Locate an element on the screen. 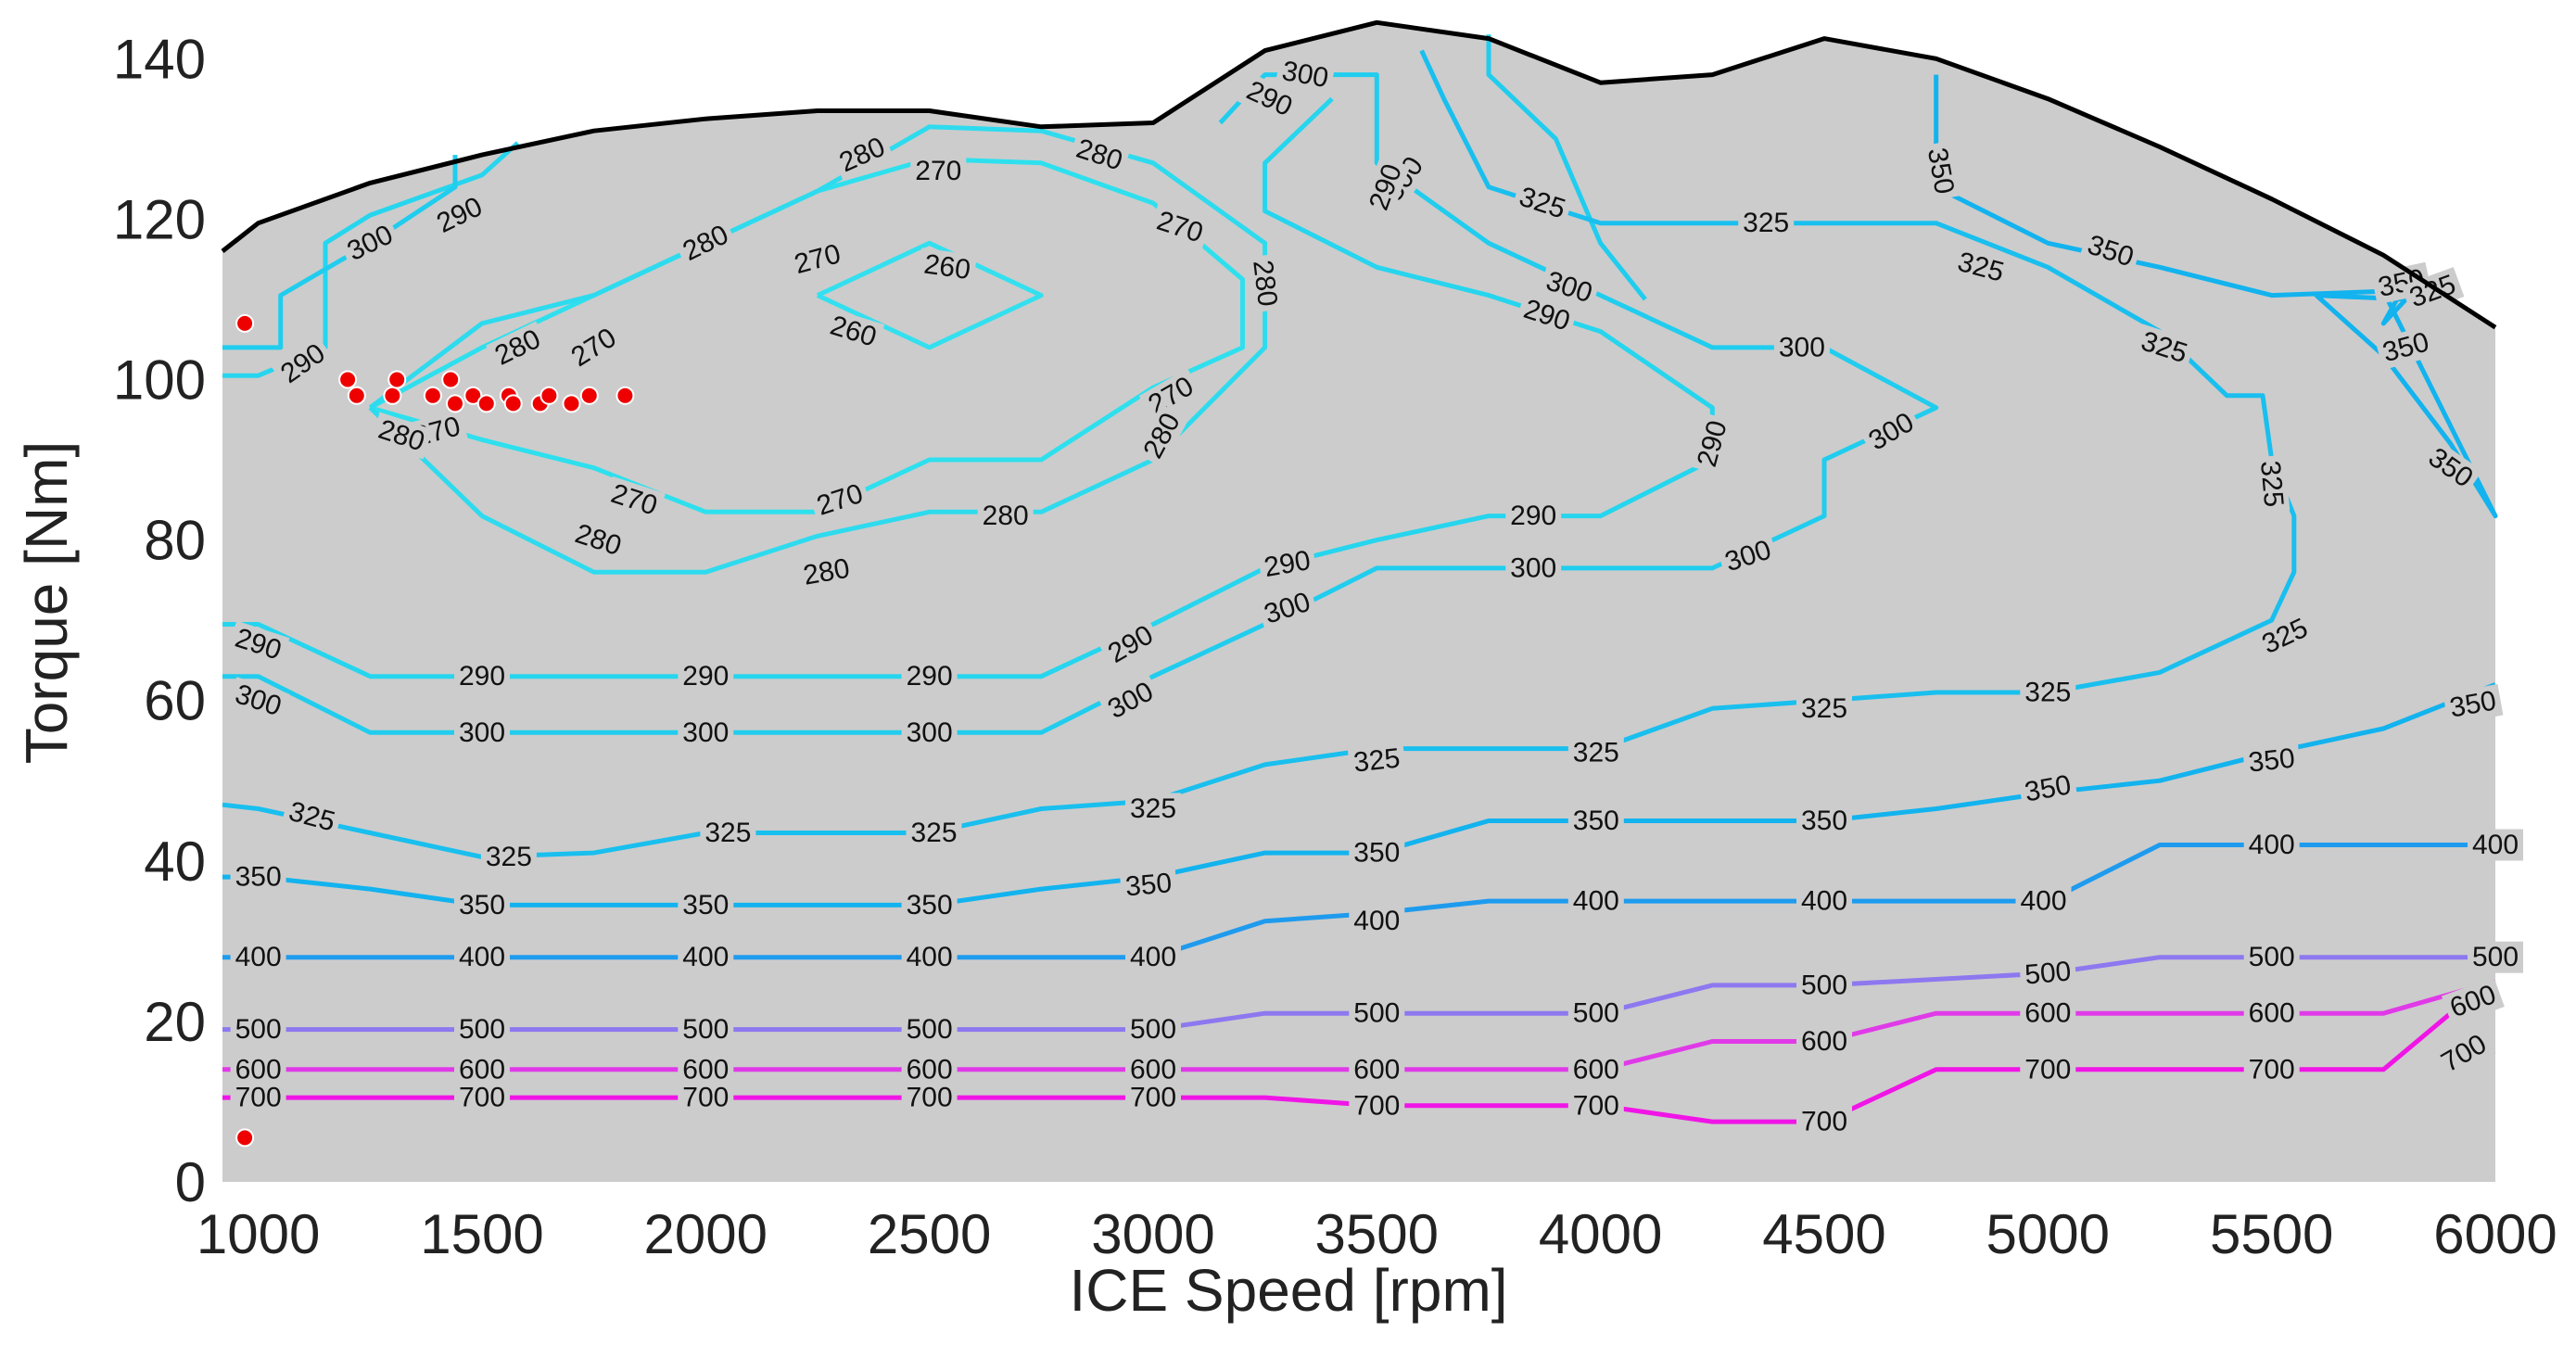 This screenshot has width=2576, height=1345. contour-label-text: 280 is located at coordinates (1006, 516).